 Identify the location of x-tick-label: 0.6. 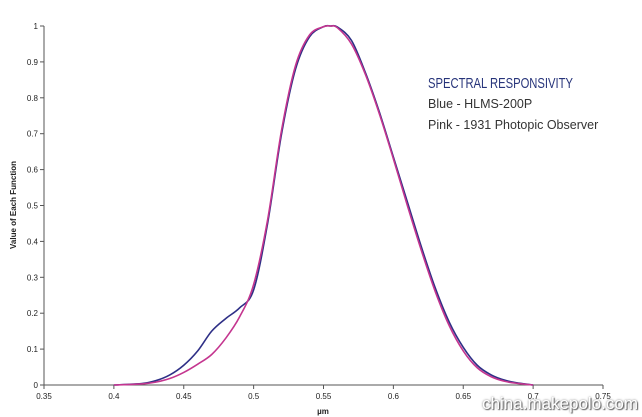
(394, 396).